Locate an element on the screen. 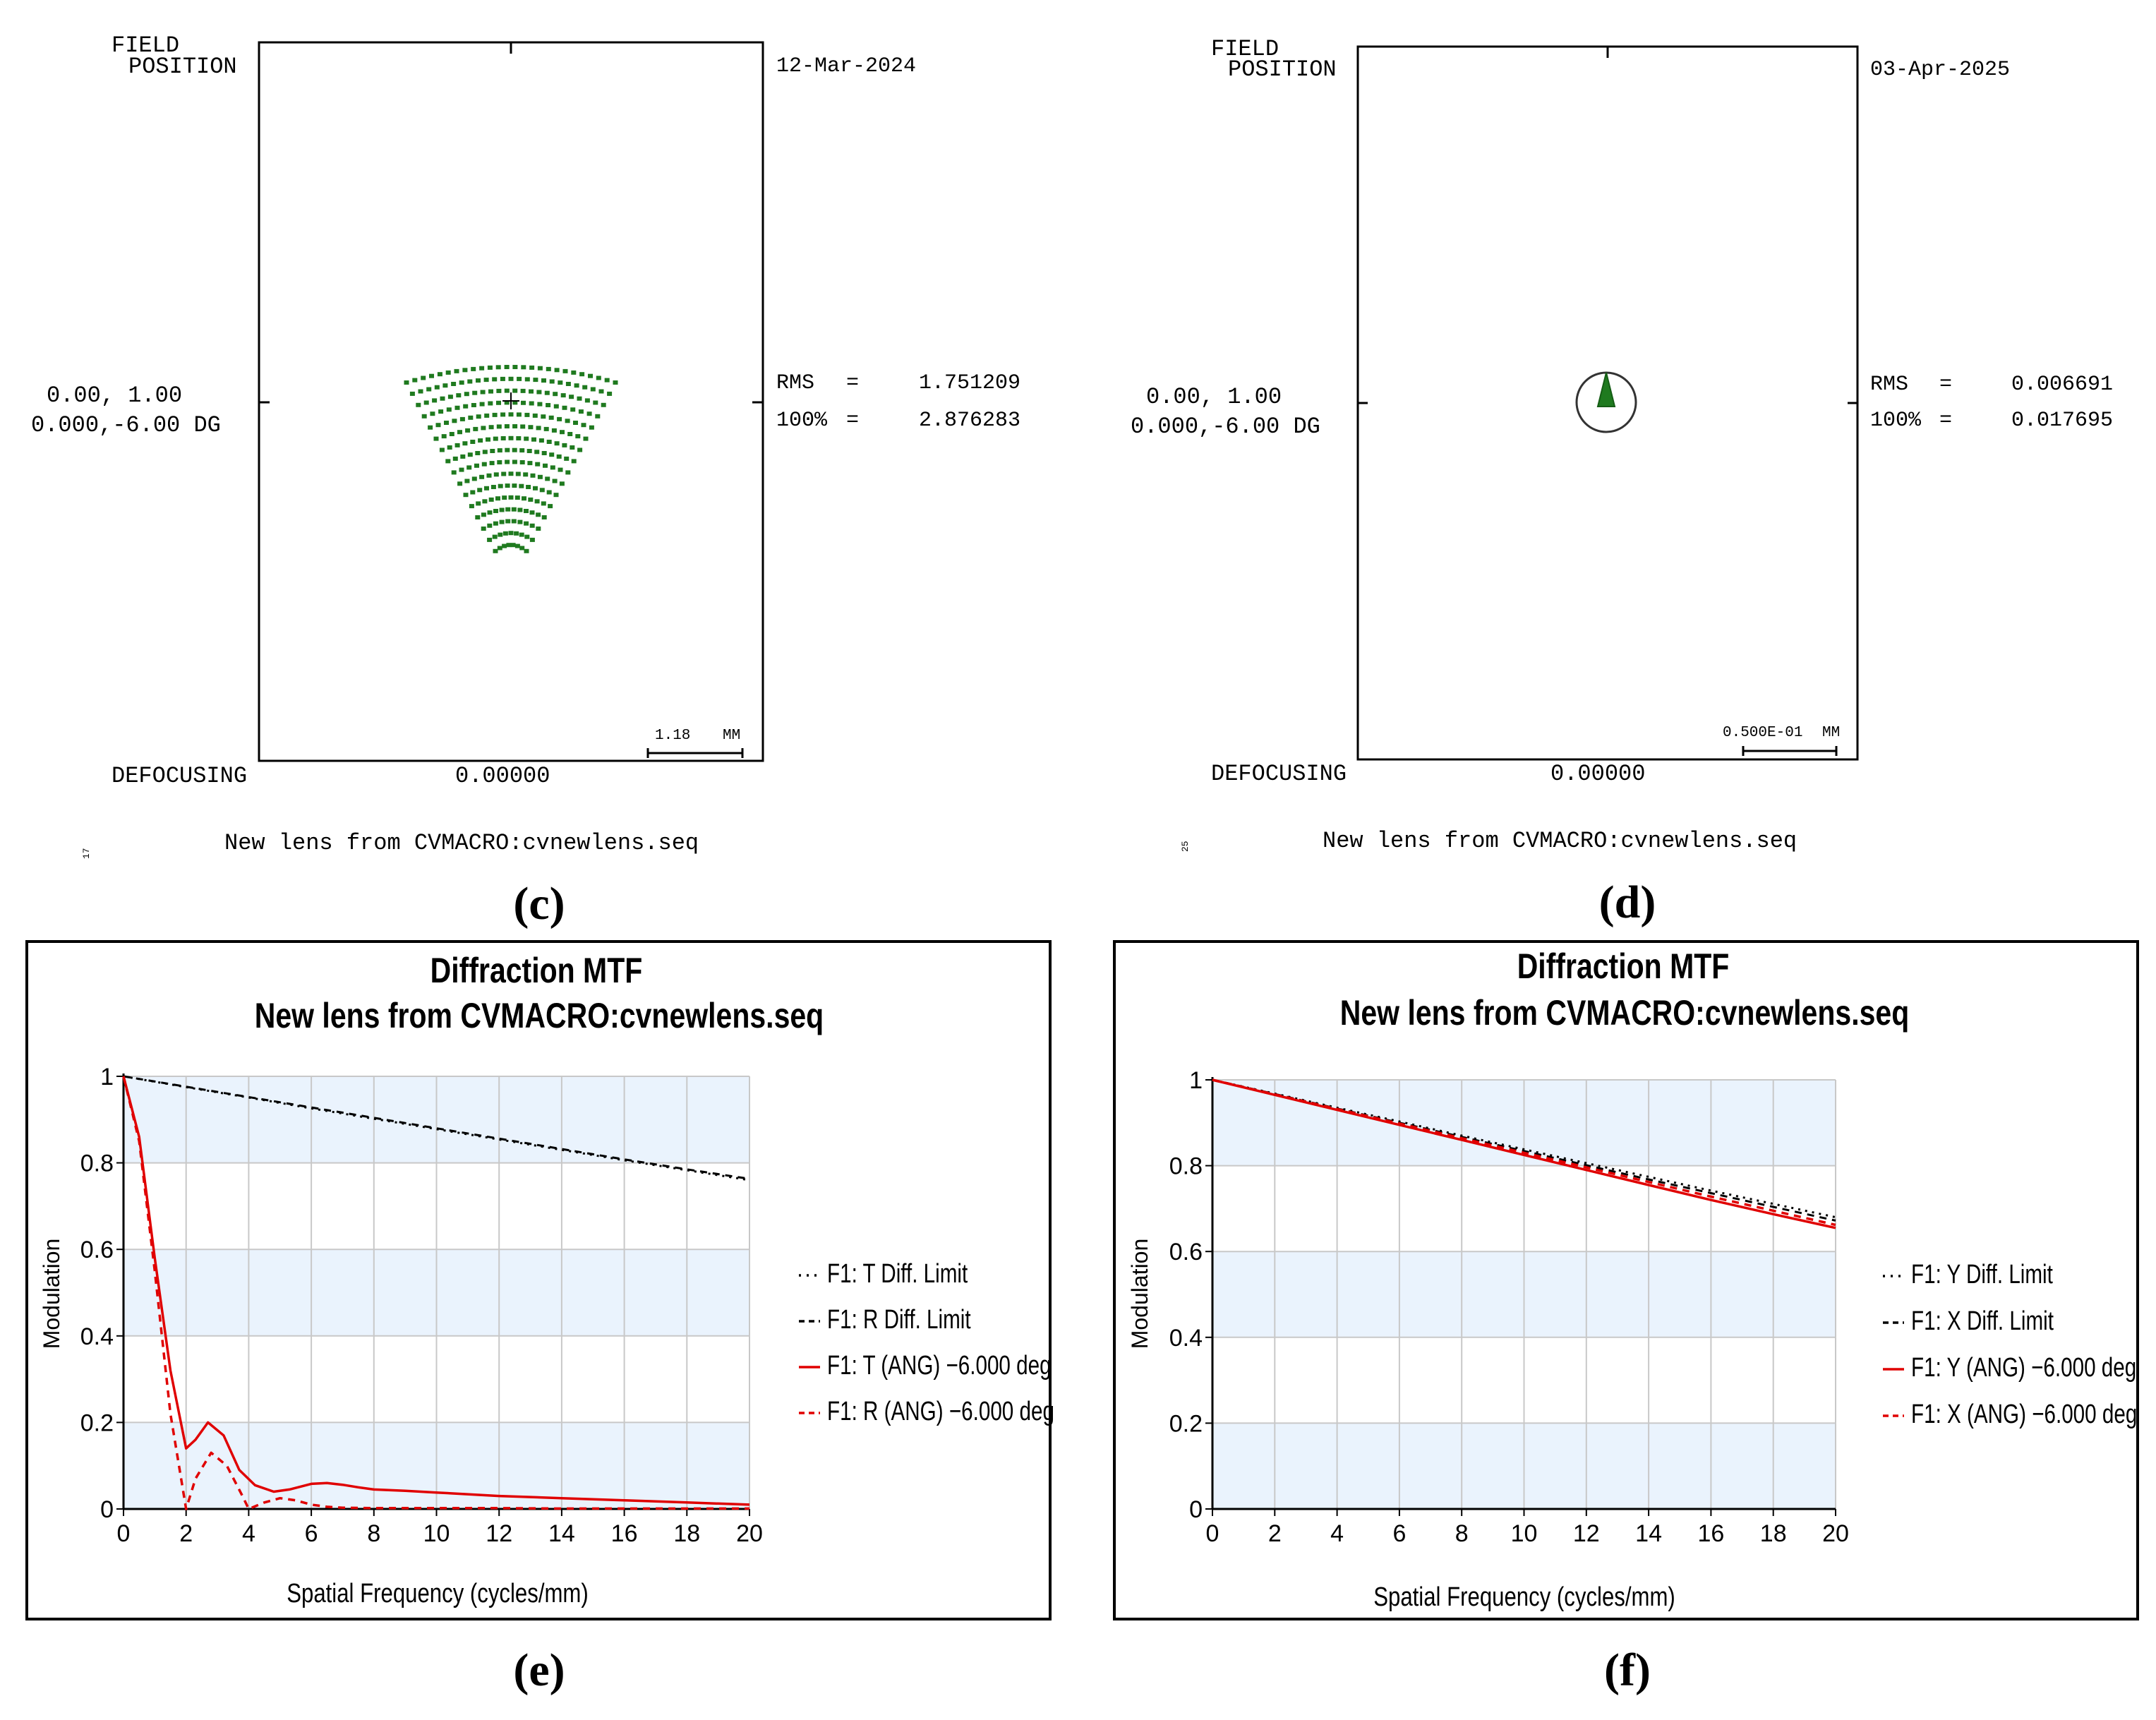 The image size is (2156, 1720). pct-eq-d: = is located at coordinates (1945, 421).